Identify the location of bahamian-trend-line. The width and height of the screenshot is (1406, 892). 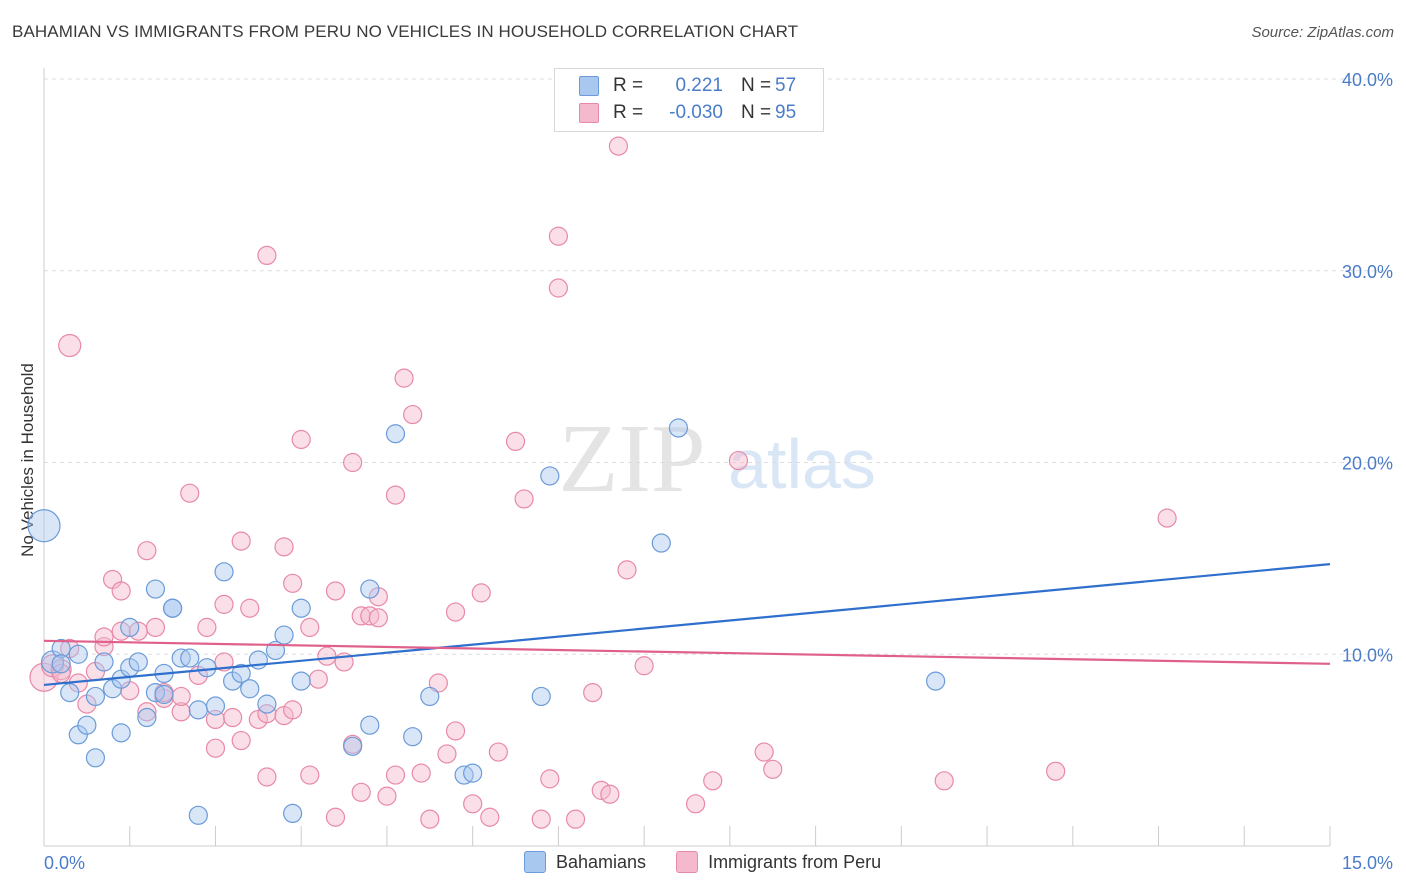
(687, 625).